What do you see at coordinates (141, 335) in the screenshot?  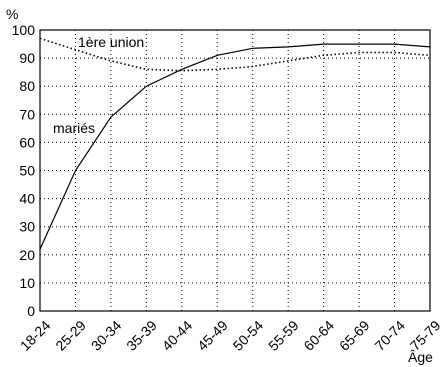 I see `x-tick-label: 35-39` at bounding box center [141, 335].